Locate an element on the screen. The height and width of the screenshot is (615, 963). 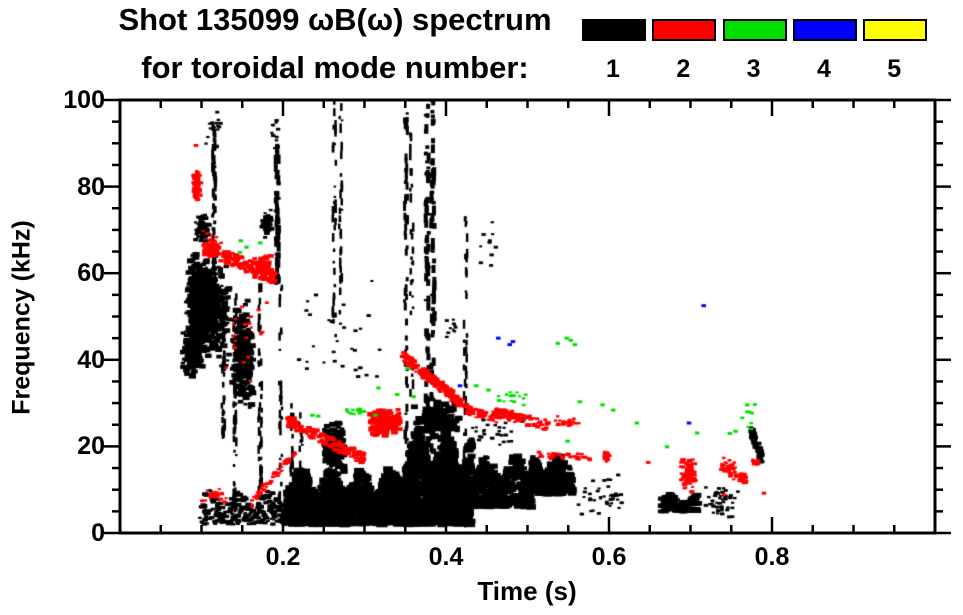
y-tick-label-60: 60 is located at coordinates (91, 273).